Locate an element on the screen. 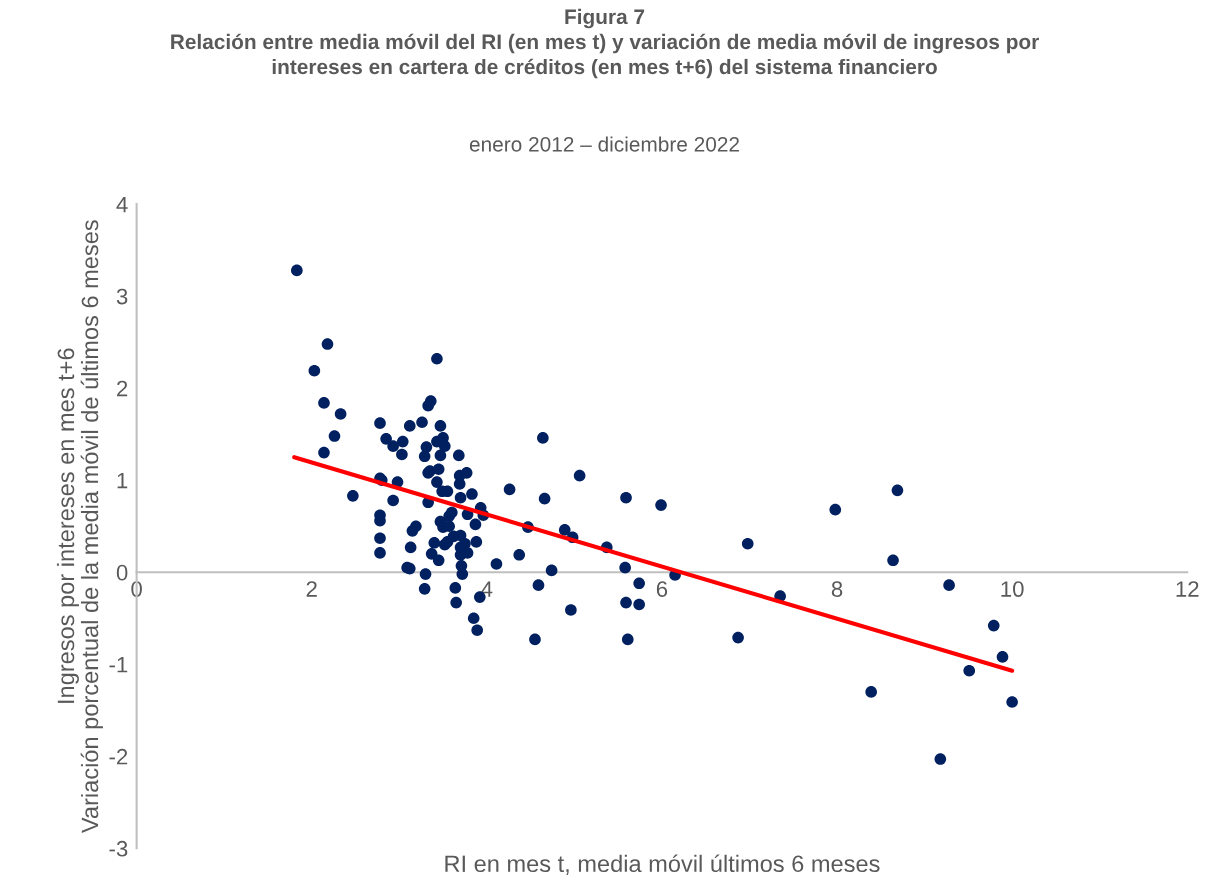 The height and width of the screenshot is (880, 1209). y-tick-label: 3 is located at coordinates (122, 296).